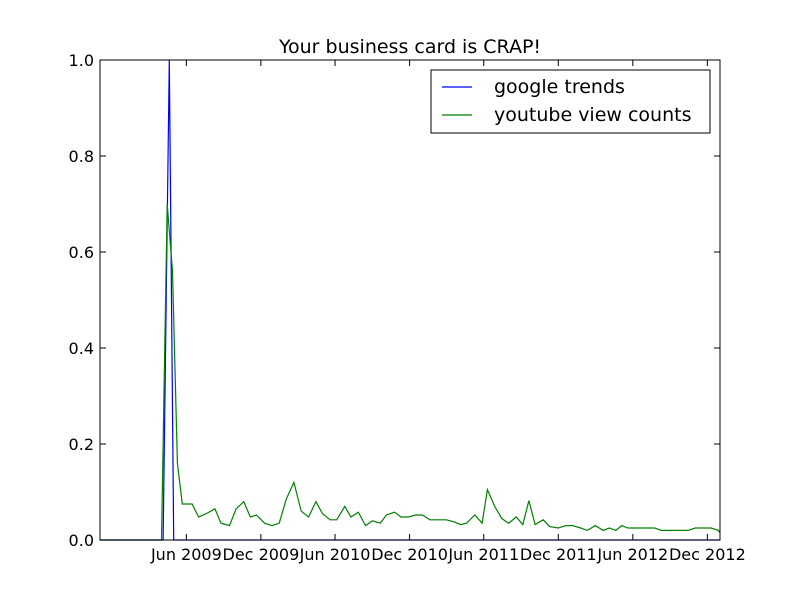 The image size is (800, 600). I want to click on x-tick-label: Jun 2012, so click(632, 554).